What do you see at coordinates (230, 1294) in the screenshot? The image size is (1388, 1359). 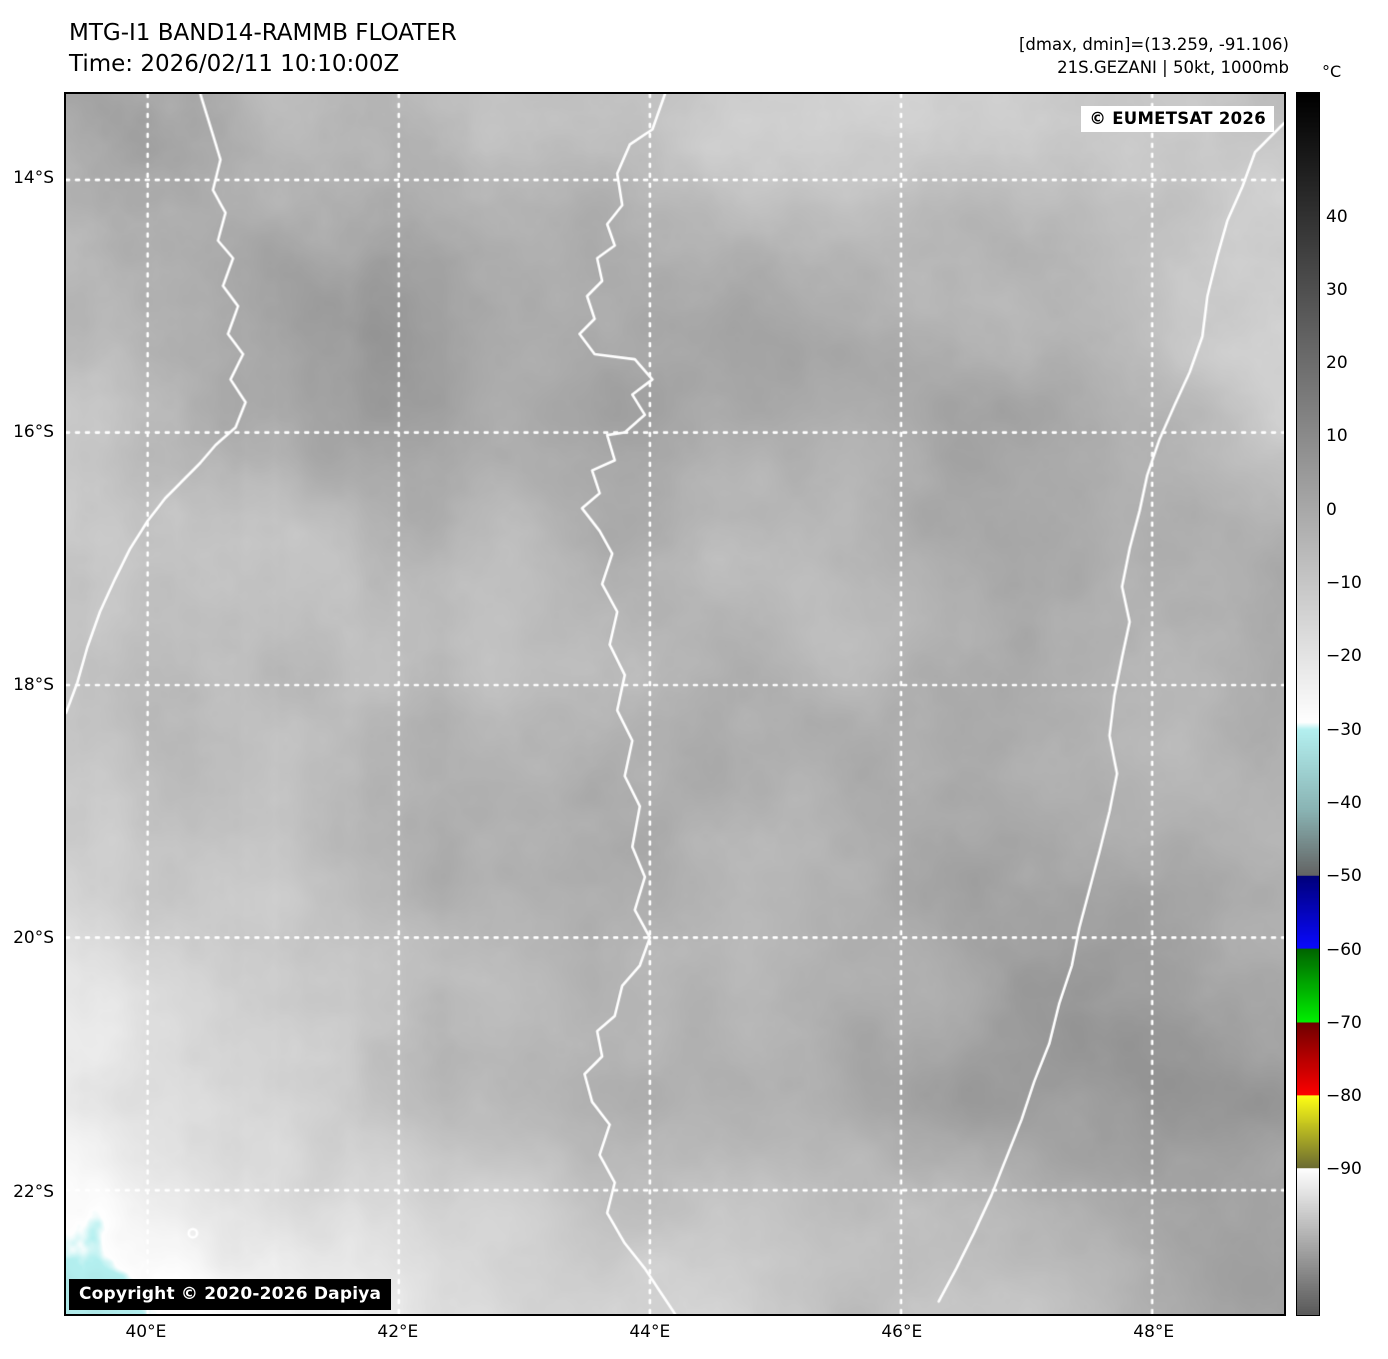 I see `dapiya-copyright-badge: Copyright © 2020-2026 Dapiya` at bounding box center [230, 1294].